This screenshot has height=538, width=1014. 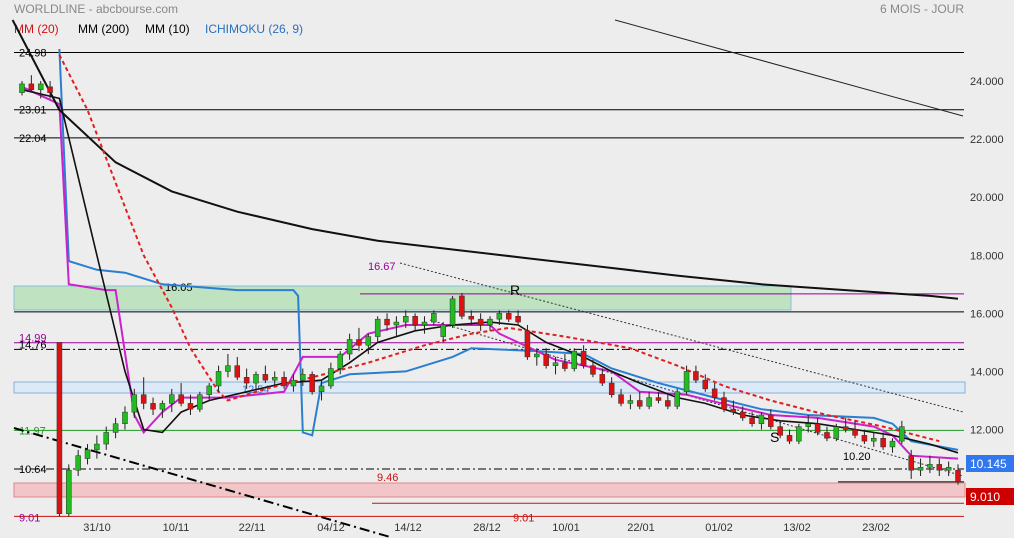 What do you see at coordinates (489, 387) in the screenshot?
I see `support-zone-blue` at bounding box center [489, 387].